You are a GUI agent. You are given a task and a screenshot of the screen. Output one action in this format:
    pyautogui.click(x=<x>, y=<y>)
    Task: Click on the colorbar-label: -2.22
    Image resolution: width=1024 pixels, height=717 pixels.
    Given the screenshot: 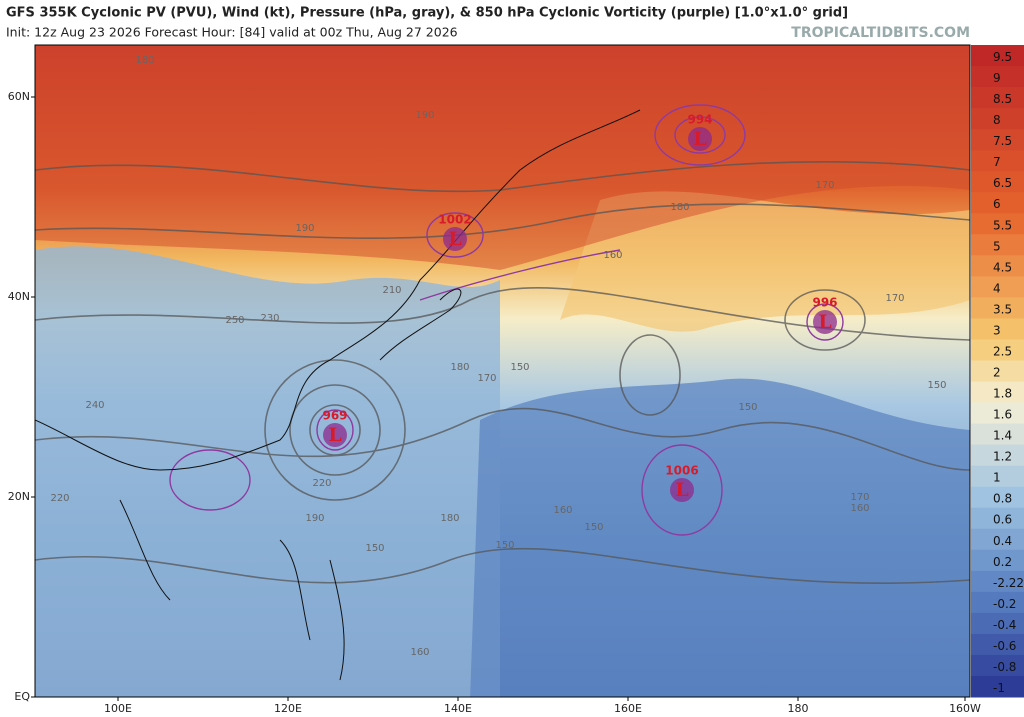 What is the action you would take?
    pyautogui.click(x=1008, y=583)
    